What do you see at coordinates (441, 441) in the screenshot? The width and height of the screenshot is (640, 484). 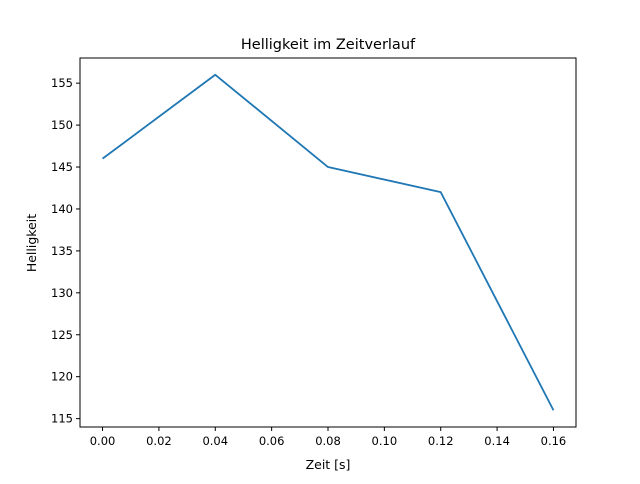 I see `x-tick-label: 0.12` at bounding box center [441, 441].